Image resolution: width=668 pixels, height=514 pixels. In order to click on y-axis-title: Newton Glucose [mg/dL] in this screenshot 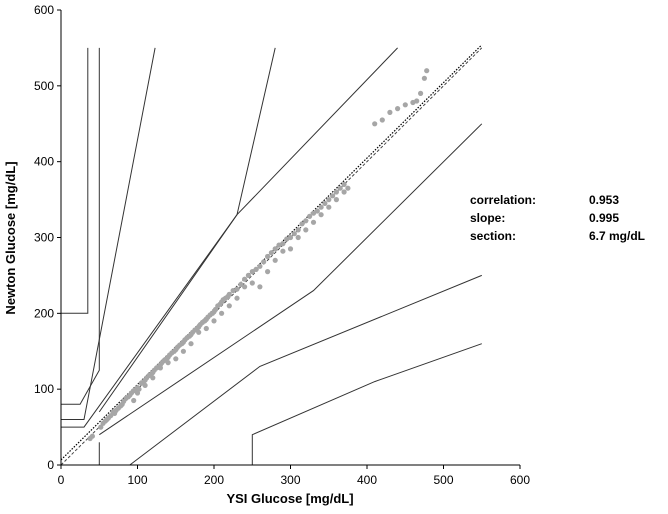, I will do `click(10, 237)`.